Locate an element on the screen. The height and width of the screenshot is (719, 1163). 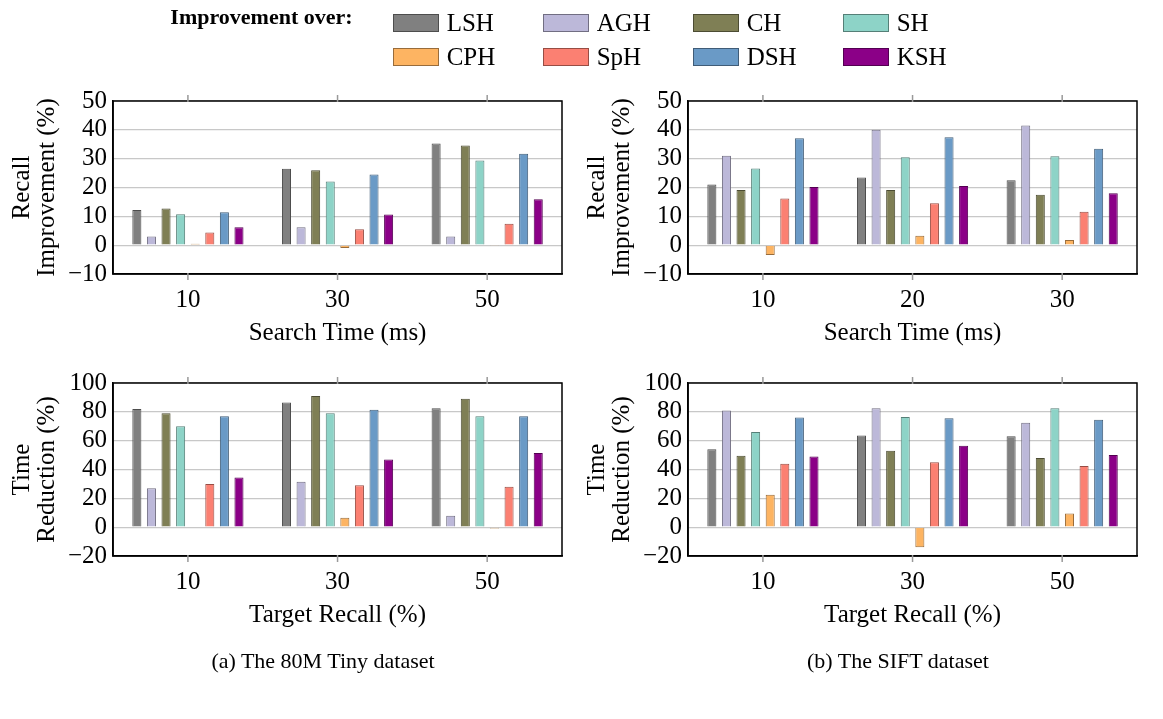
legend-label: KSH is located at coordinates (921, 57).